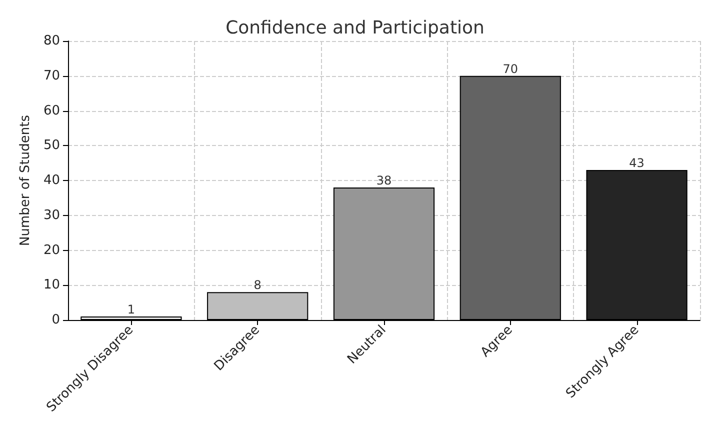 The height and width of the screenshot is (439, 710). Describe the element at coordinates (510, 69) in the screenshot. I see `data-label: 70` at that location.